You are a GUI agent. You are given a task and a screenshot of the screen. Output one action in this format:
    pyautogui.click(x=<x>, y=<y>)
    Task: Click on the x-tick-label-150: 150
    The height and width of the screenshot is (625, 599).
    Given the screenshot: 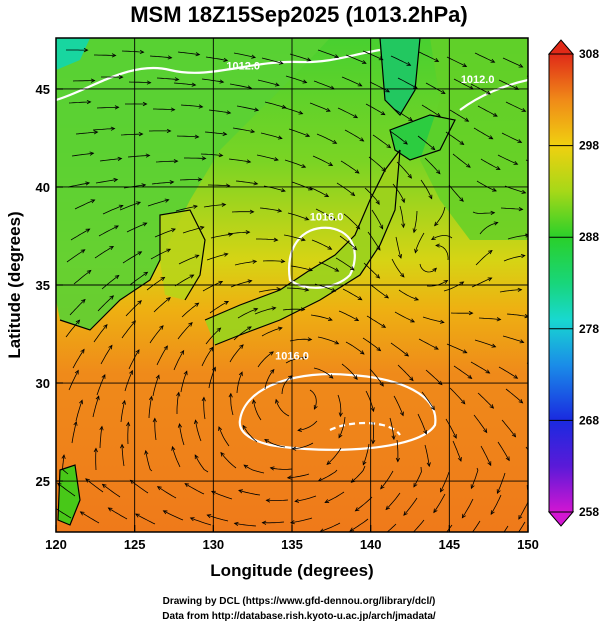 What is the action you would take?
    pyautogui.click(x=528, y=544)
    